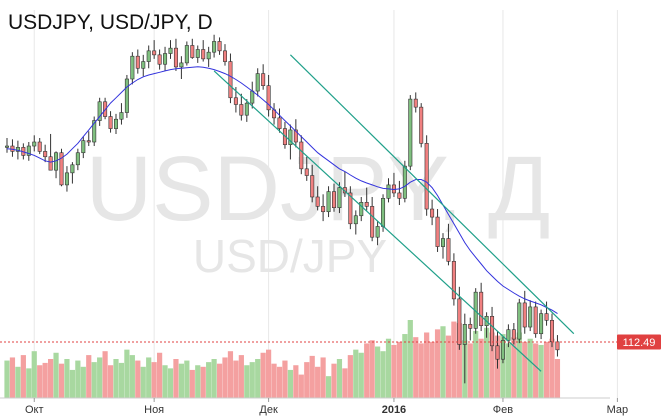 This screenshot has height=420, width=663. I want to click on x-tick-label-1: Ноя, so click(154, 410).